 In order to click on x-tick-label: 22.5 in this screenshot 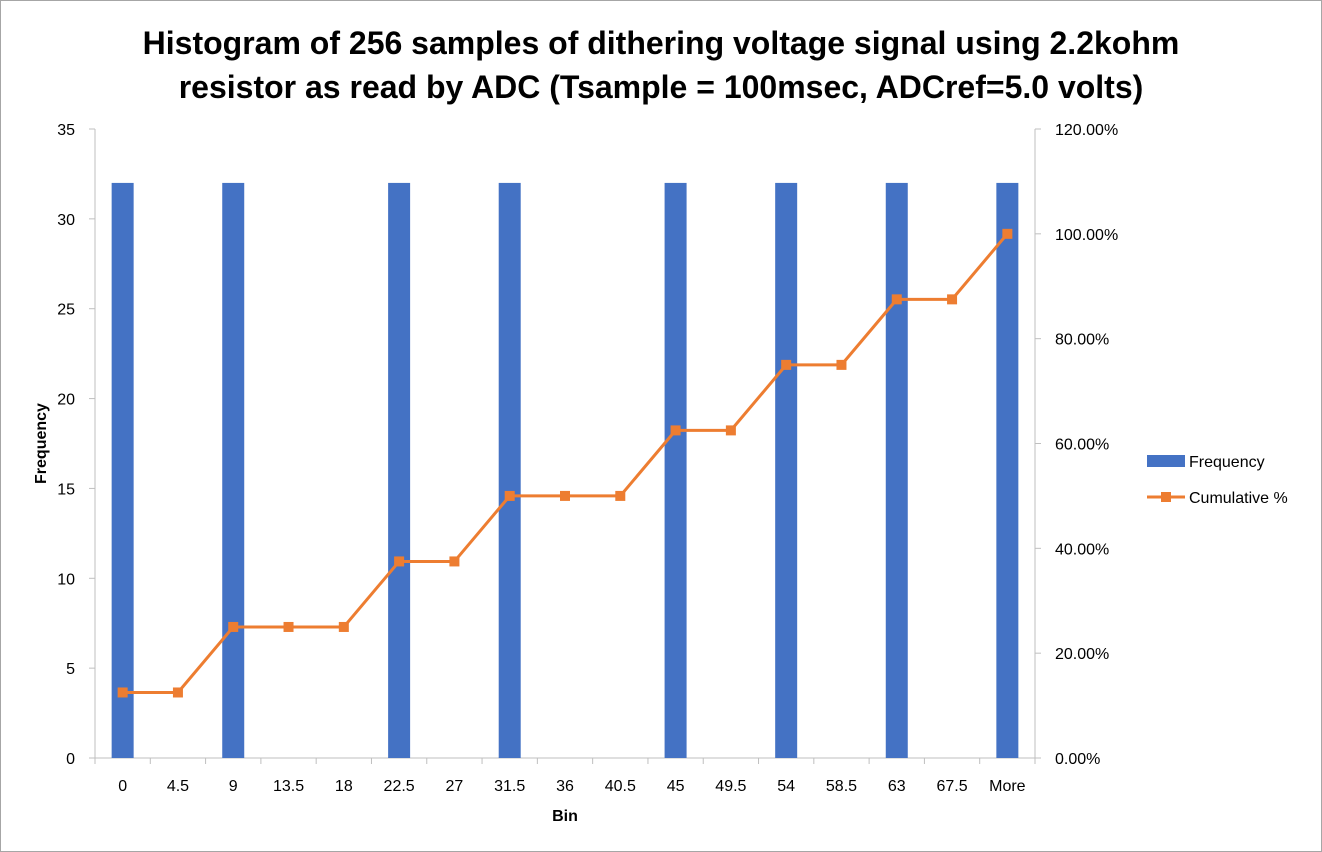, I will do `click(399, 786)`.